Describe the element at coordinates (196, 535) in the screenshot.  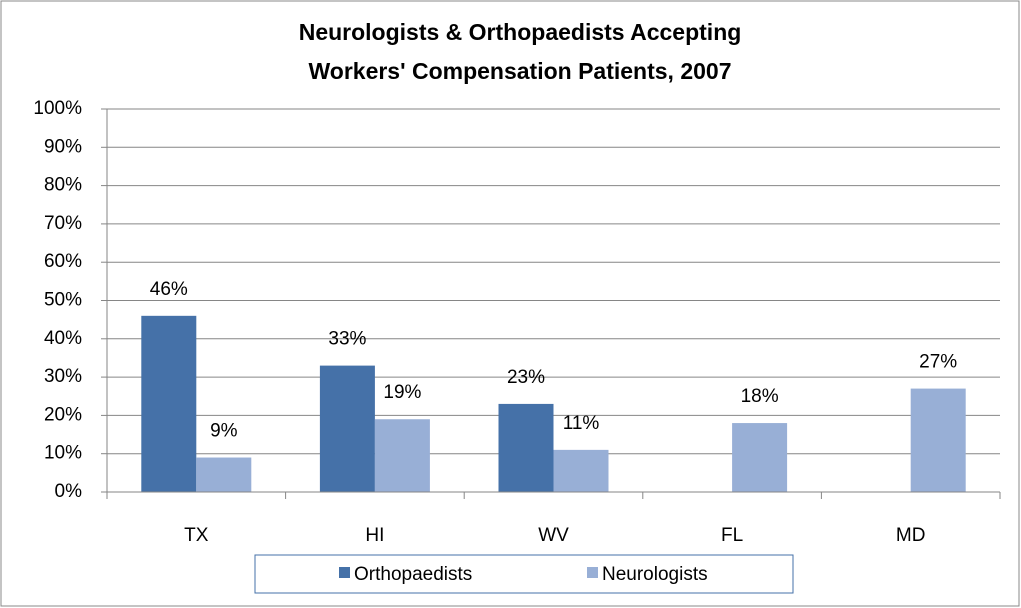
I see `x-tick-label: TX` at that location.